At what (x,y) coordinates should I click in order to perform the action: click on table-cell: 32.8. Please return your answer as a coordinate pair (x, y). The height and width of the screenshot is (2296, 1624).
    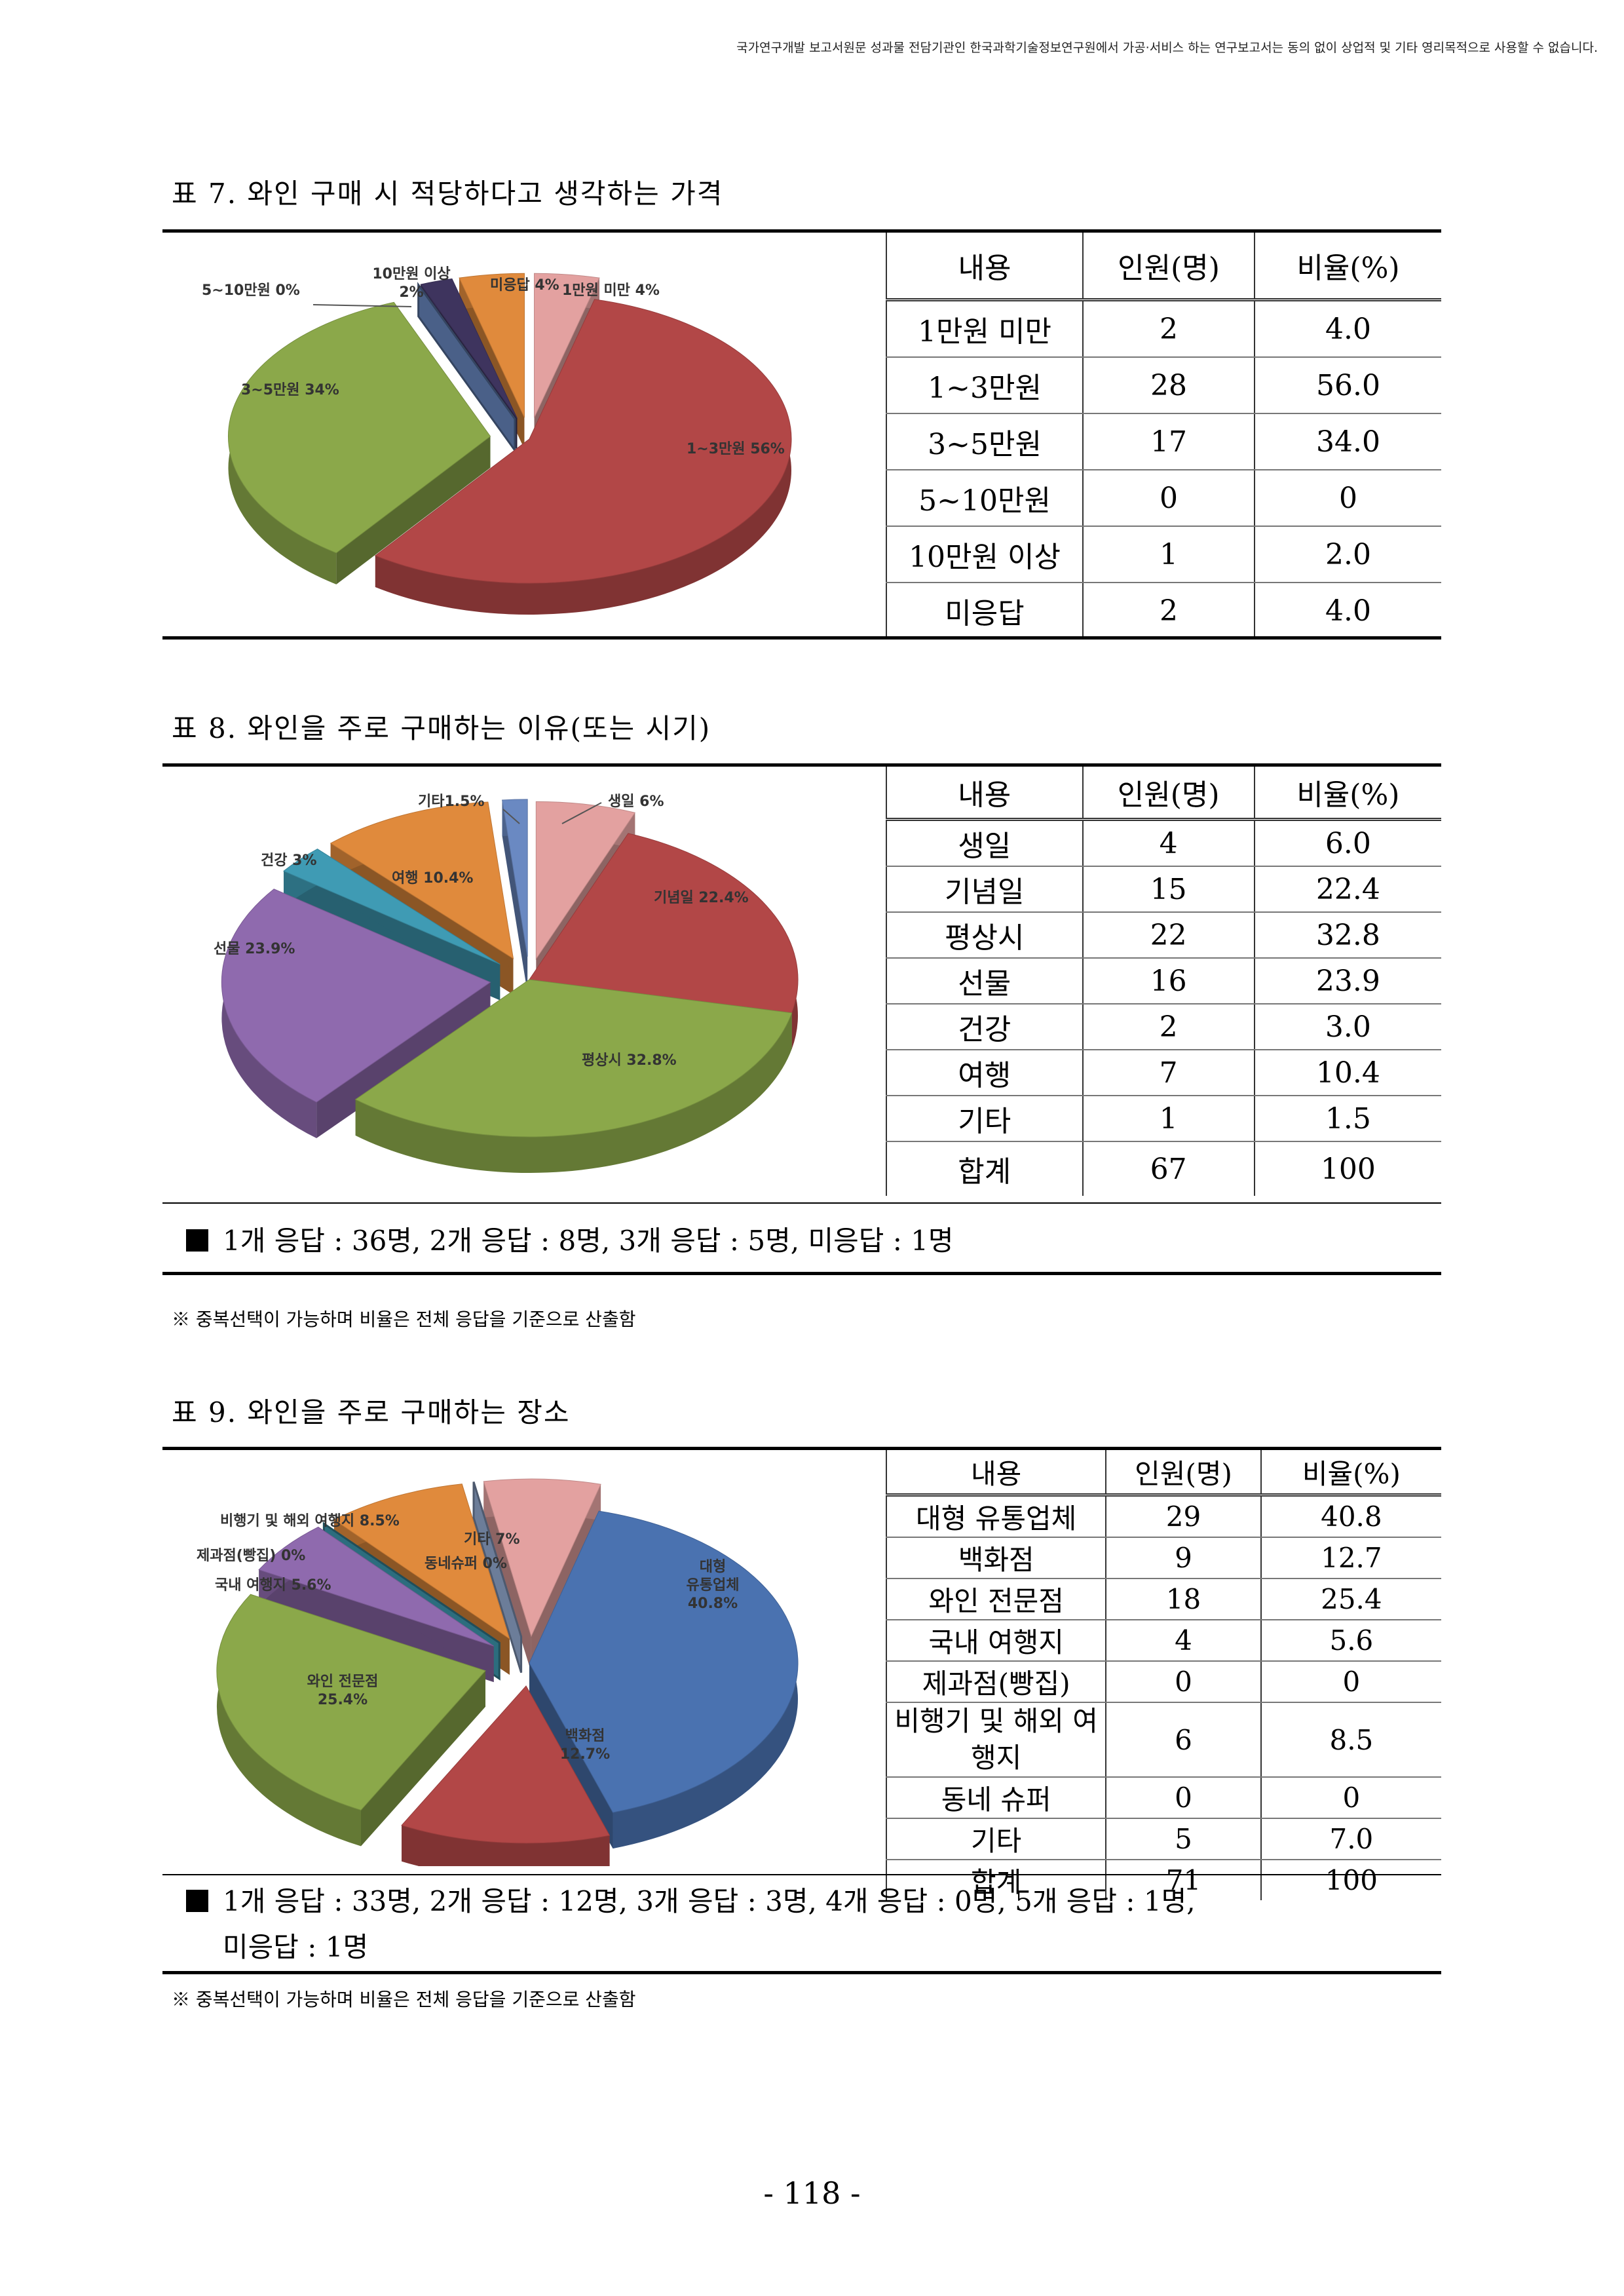
    Looking at the image, I should click on (1347, 935).